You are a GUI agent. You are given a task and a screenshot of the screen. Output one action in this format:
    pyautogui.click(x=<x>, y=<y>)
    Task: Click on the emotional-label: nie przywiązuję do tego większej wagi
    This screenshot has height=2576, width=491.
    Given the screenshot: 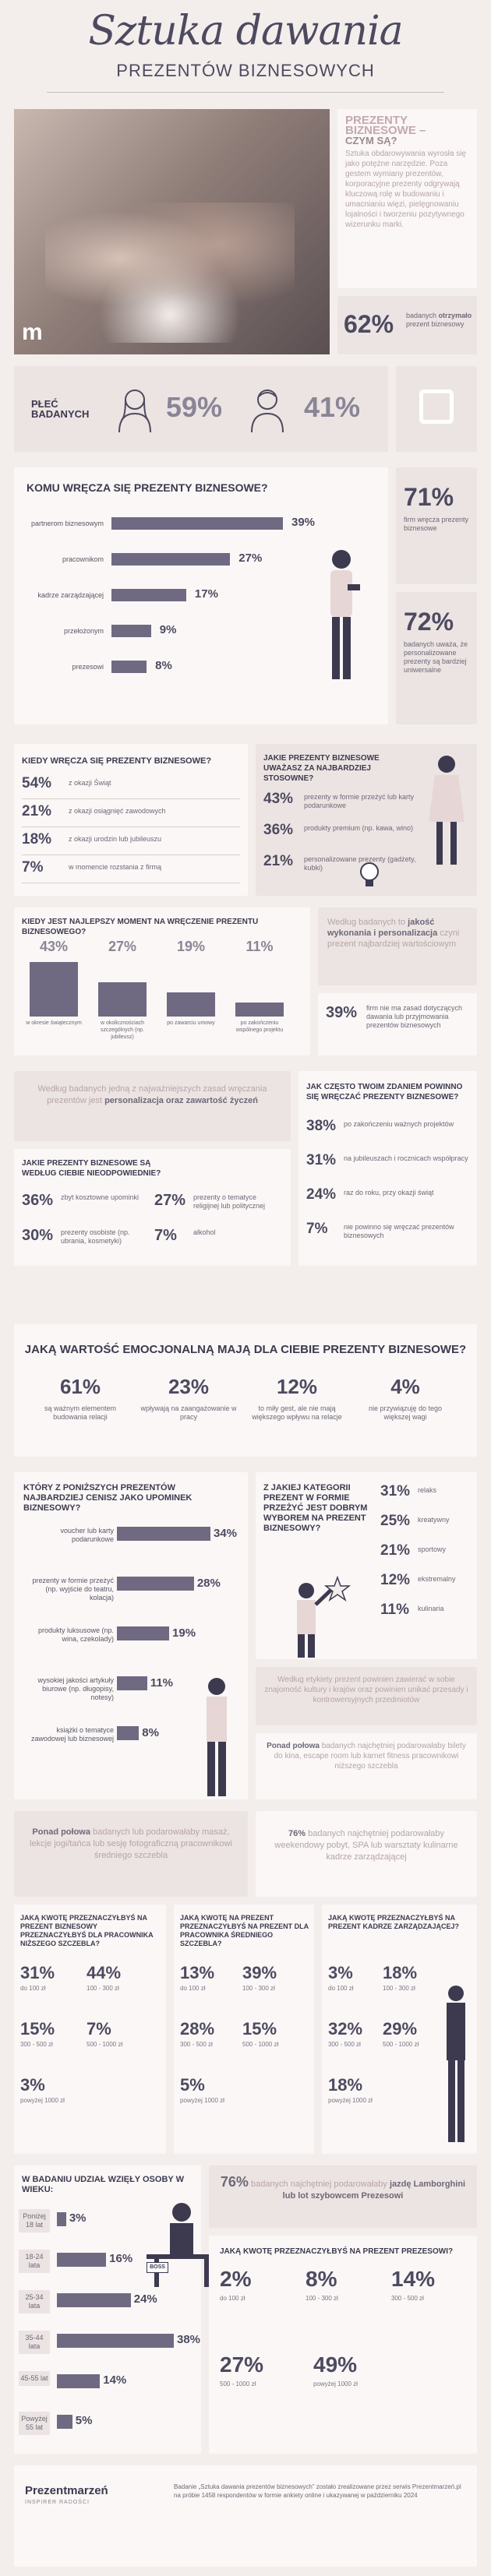 What is the action you would take?
    pyautogui.click(x=405, y=1412)
    